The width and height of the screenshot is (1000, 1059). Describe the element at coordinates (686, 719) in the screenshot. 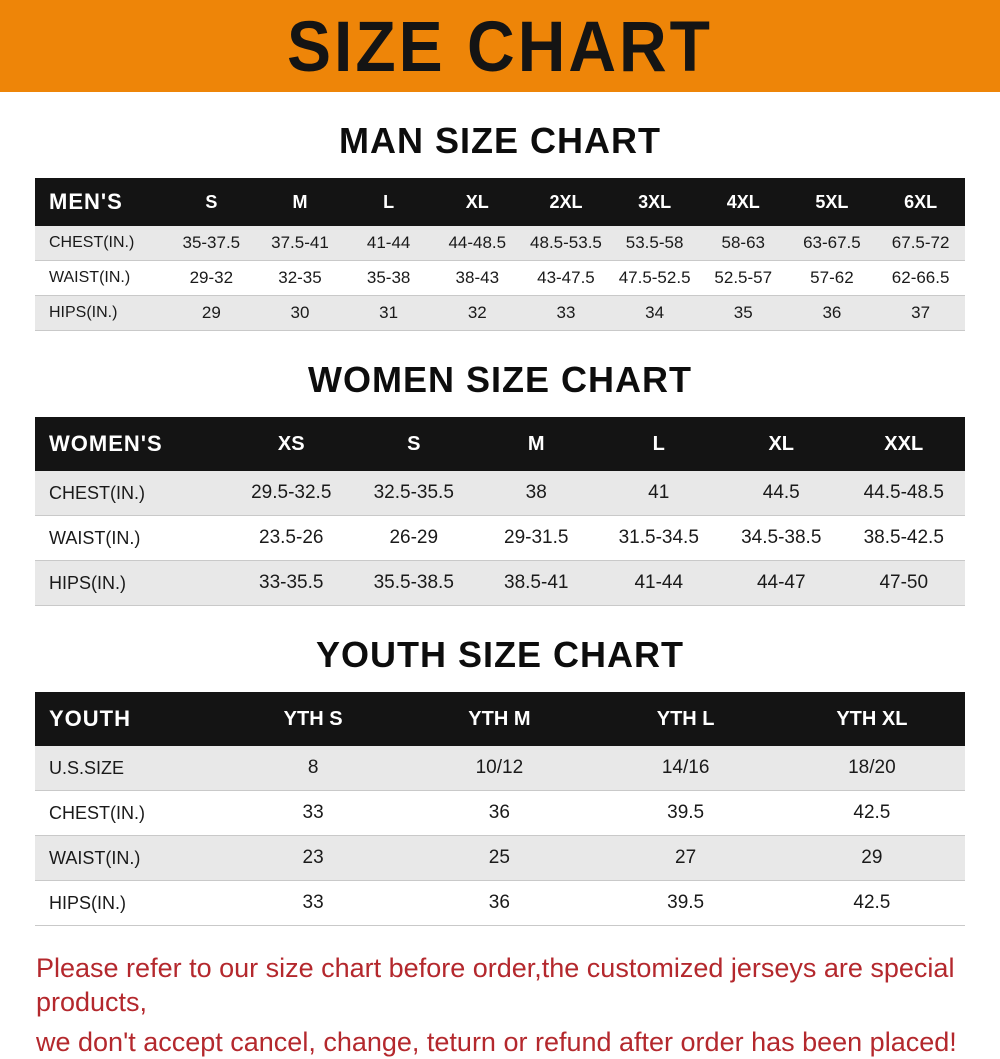

I see `size-column-header: YTH L` at that location.